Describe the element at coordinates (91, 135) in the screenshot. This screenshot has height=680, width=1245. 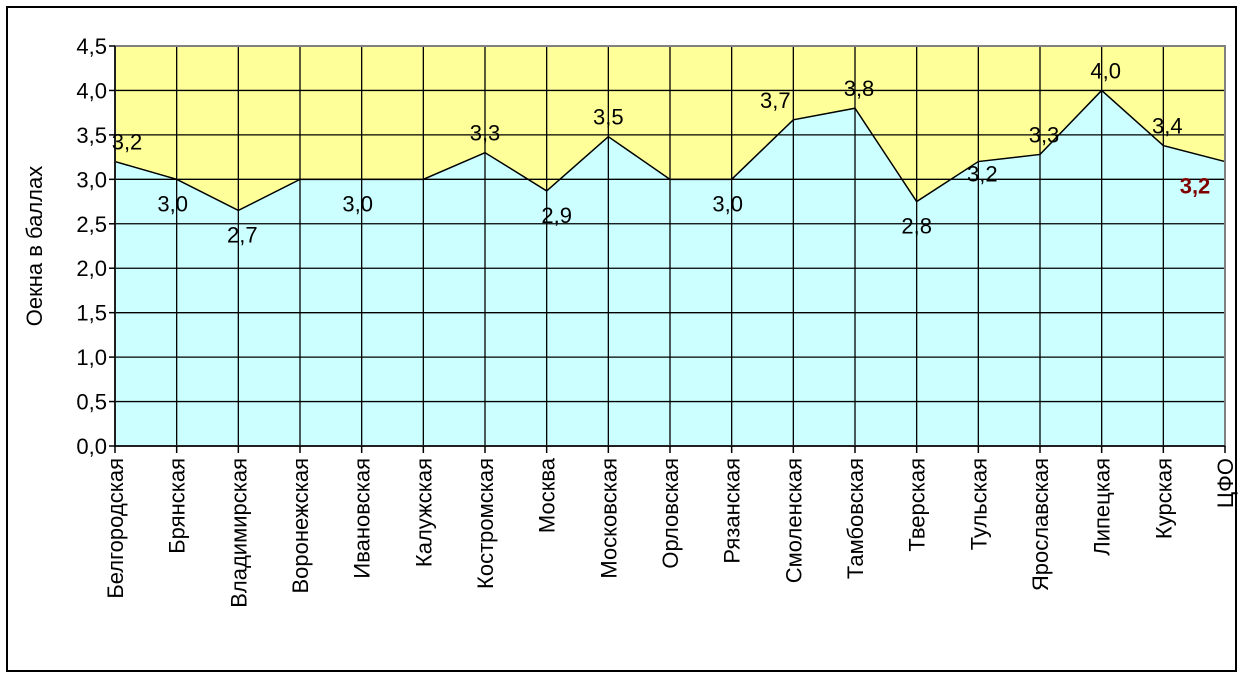
I see `y-tick-label: 3,5` at that location.